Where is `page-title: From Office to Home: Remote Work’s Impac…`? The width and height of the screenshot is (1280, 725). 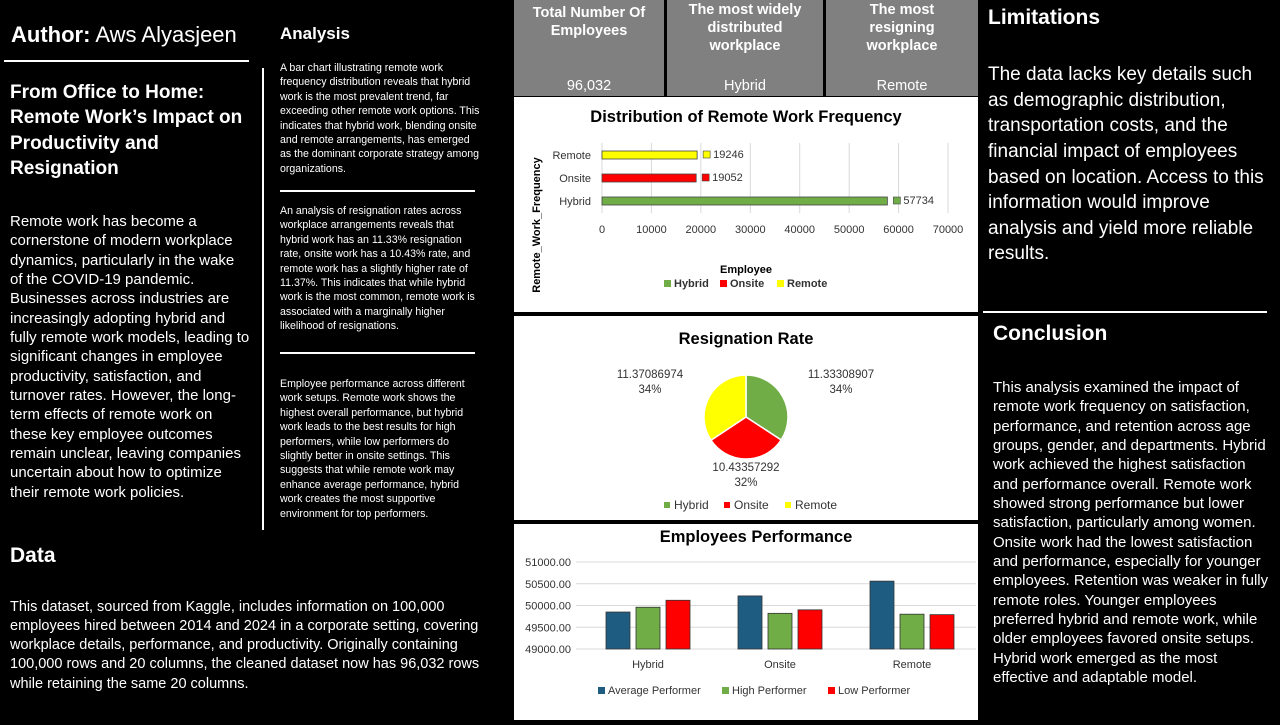
page-title: From Office to Home: Remote Work’s Impac… is located at coordinates (126, 130).